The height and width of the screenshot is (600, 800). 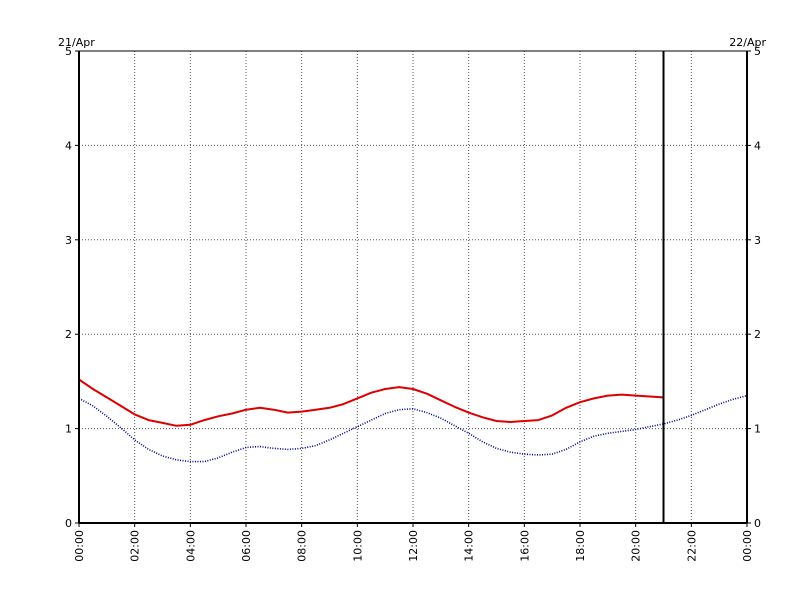 I want to click on series-lines, so click(x=413, y=420).